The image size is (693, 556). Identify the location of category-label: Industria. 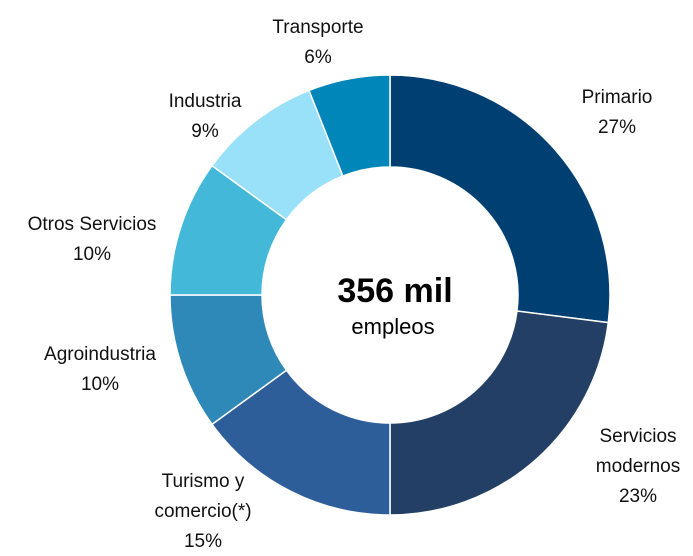
(205, 101).